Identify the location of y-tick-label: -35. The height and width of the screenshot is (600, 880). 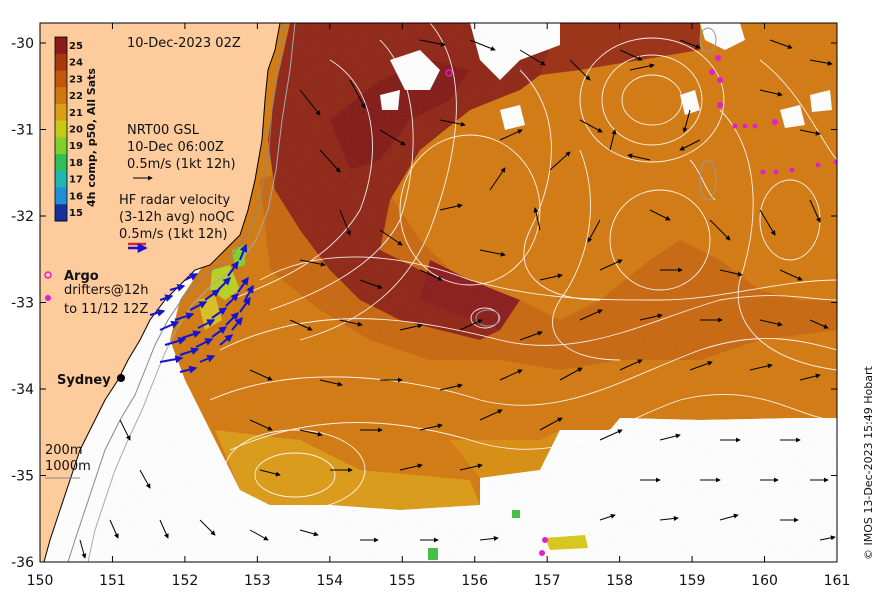
(22, 477).